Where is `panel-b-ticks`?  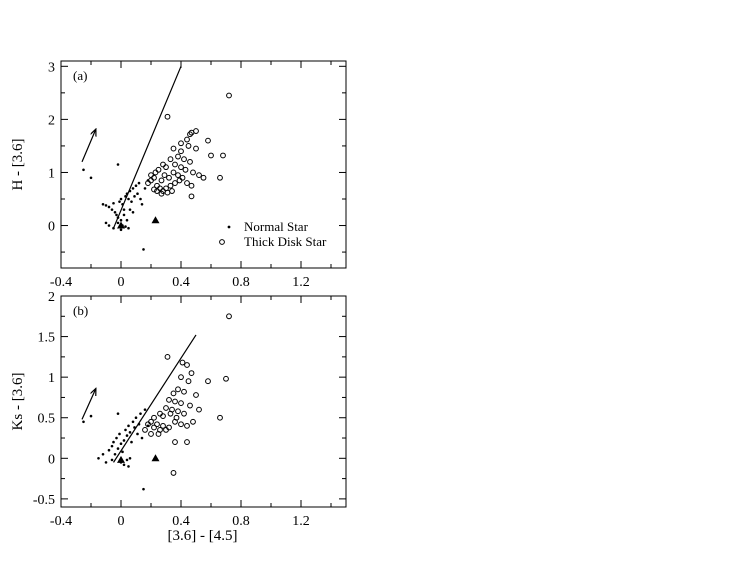
panel-b-ticks is located at coordinates (203, 401).